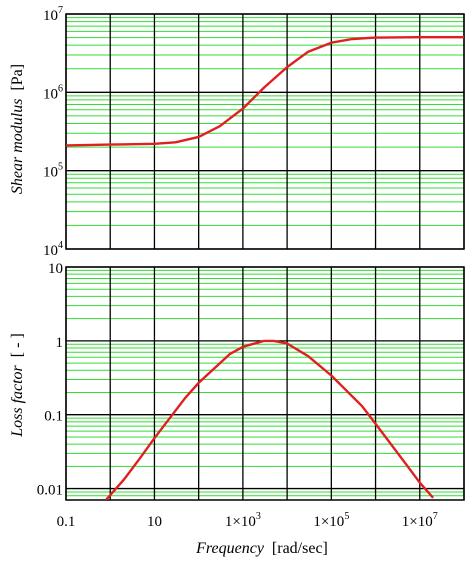 This screenshot has width=471, height=566. What do you see at coordinates (300, 548) in the screenshot?
I see `frequency-axis-unit: [rad/sec]` at bounding box center [300, 548].